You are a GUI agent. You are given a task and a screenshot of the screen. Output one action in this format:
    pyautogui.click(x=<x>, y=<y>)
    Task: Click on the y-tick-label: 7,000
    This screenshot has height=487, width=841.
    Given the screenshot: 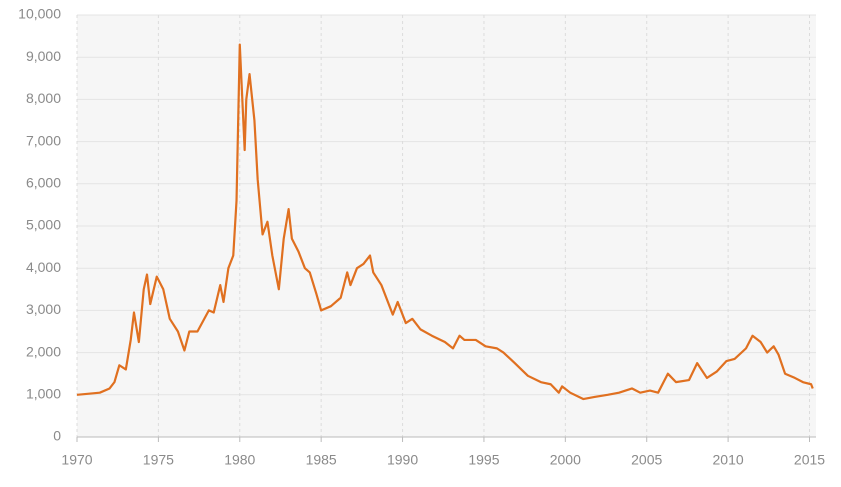 What is the action you would take?
    pyautogui.click(x=43, y=140)
    